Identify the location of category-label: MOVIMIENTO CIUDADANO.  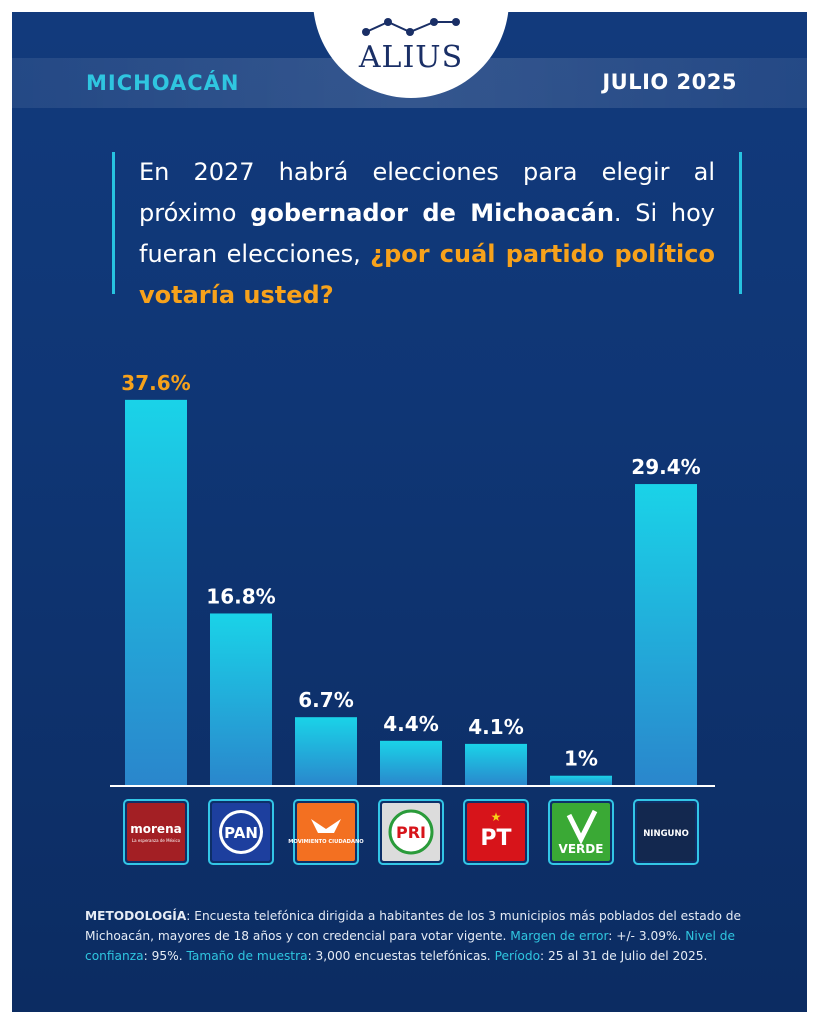
(326, 842).